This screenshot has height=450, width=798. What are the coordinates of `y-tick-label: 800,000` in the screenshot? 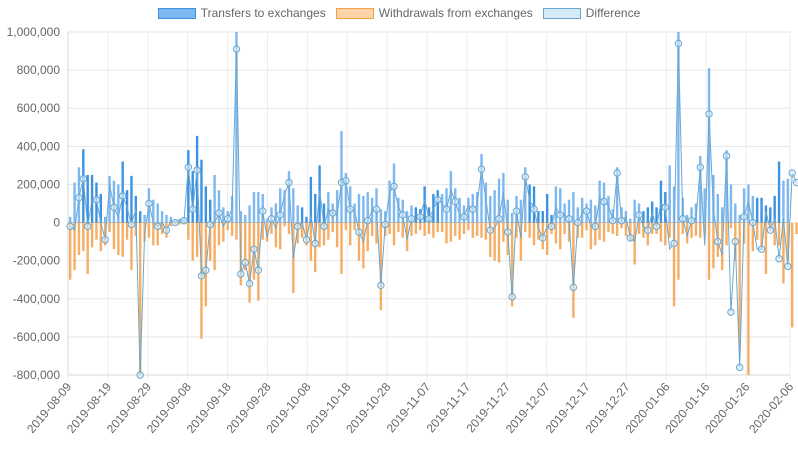 It's located at (39, 70).